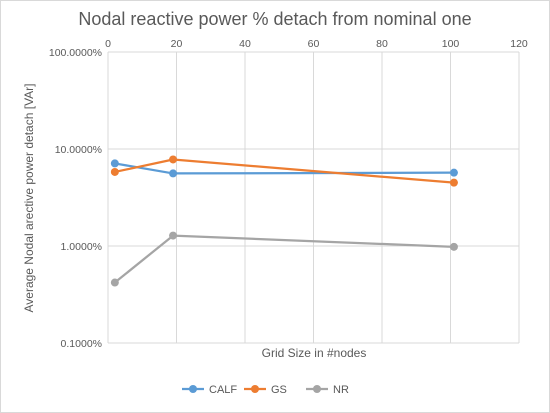 This screenshot has width=550, height=413. What do you see at coordinates (245, 44) in the screenshot?
I see `x-tick-label: 40` at bounding box center [245, 44].